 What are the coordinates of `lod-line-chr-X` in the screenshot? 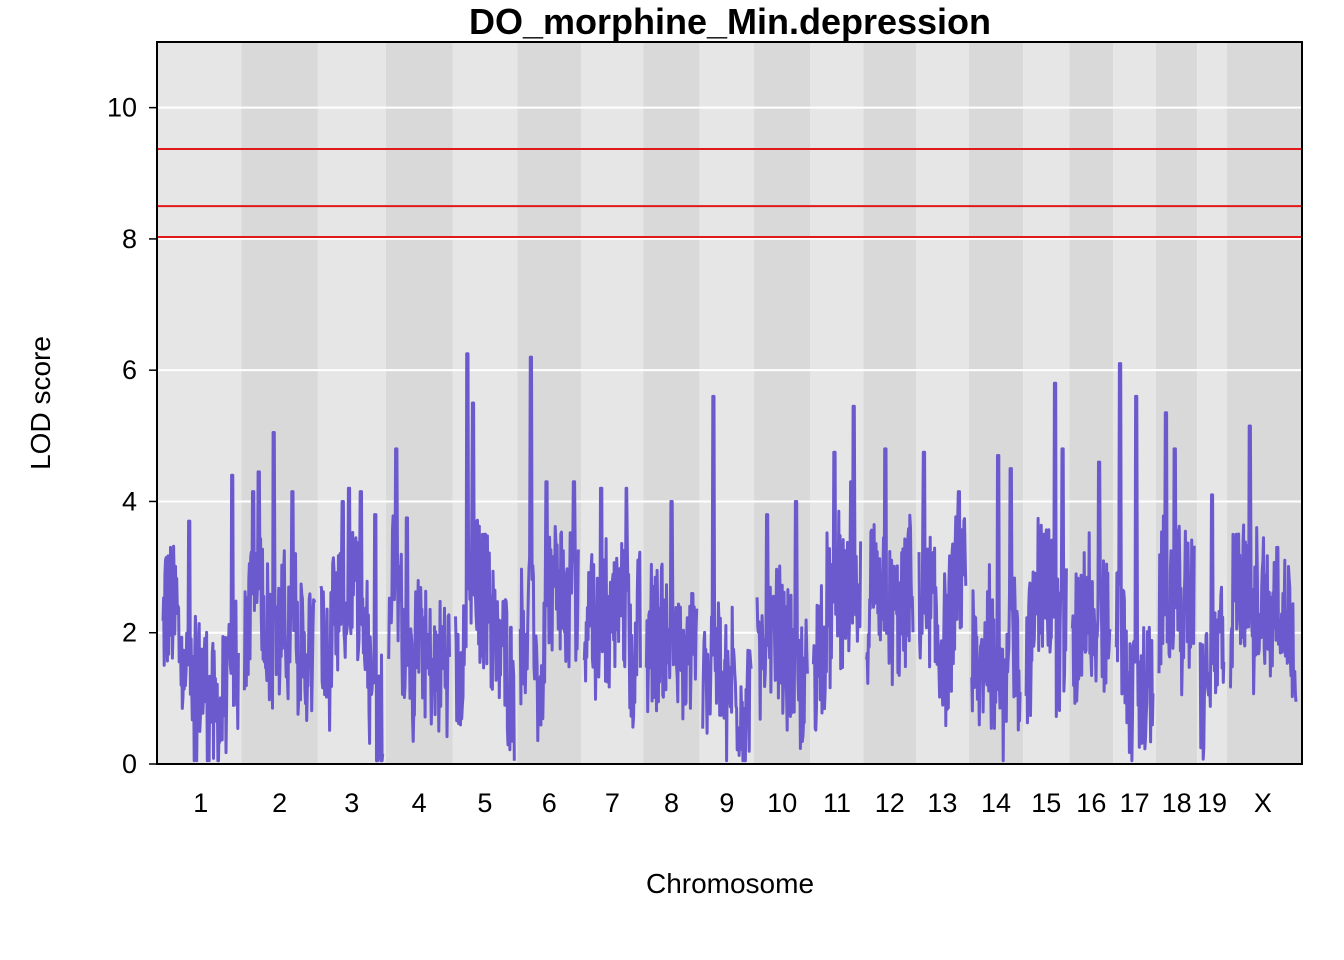 It's located at (1263, 563).